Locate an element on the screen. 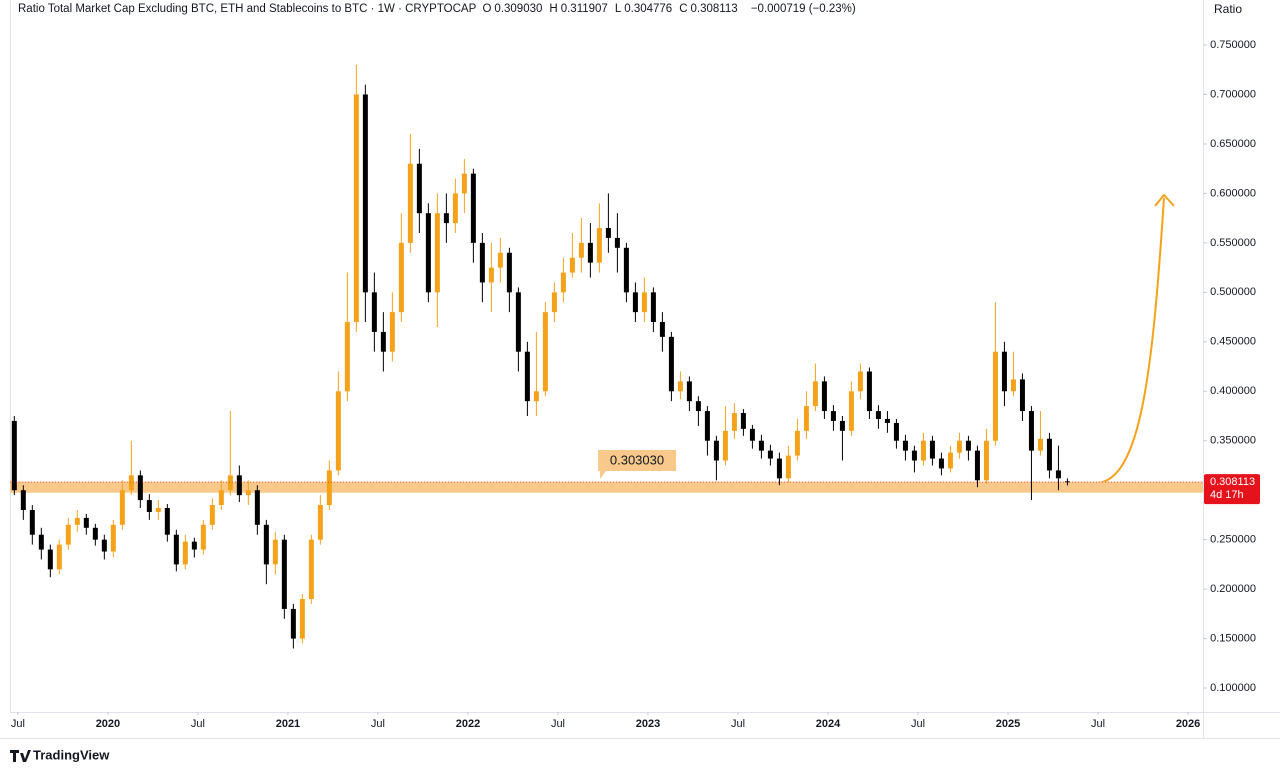  ohlc-name: O is located at coordinates (487, 9).